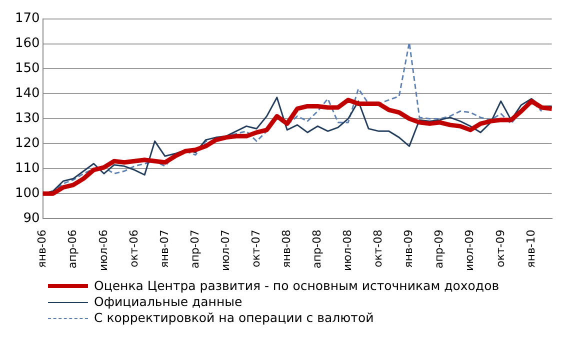  I want to click on x-tick-label: апр-07, so click(195, 249).